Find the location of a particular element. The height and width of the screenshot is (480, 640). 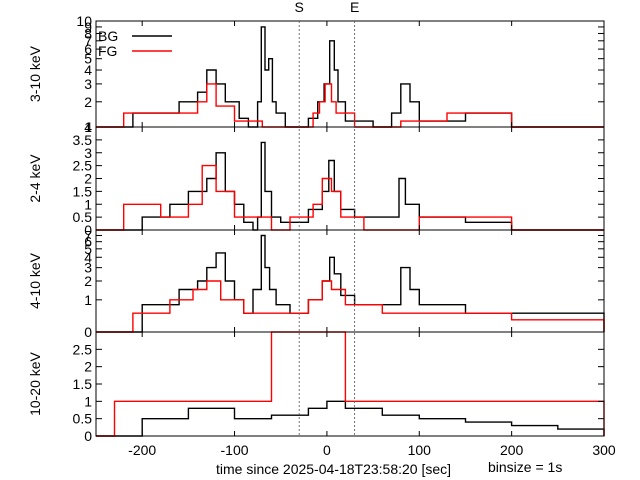

x-tick-label: -100 is located at coordinates (235, 450).